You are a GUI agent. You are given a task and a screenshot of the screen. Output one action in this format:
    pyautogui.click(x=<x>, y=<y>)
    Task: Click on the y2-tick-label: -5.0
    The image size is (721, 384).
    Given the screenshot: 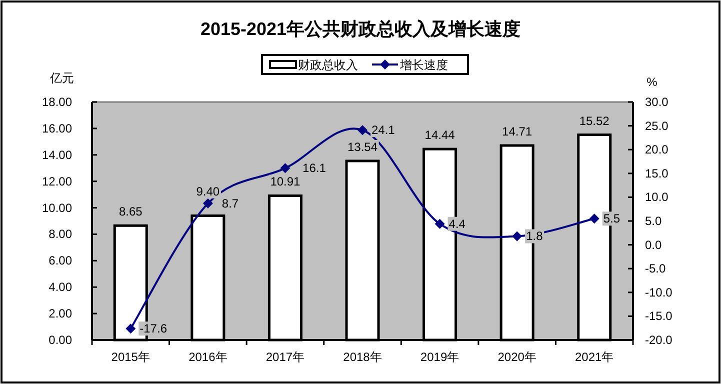 What is the action you would take?
    pyautogui.click(x=655, y=269)
    